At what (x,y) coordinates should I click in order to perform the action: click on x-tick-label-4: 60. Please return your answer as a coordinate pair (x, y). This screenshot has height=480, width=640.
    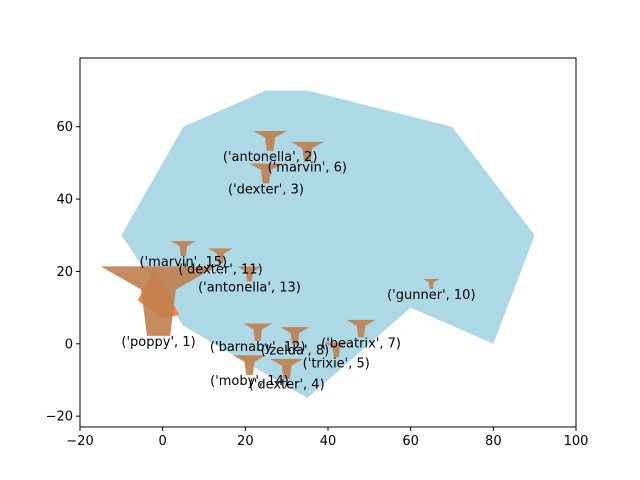
    Looking at the image, I should click on (410, 441).